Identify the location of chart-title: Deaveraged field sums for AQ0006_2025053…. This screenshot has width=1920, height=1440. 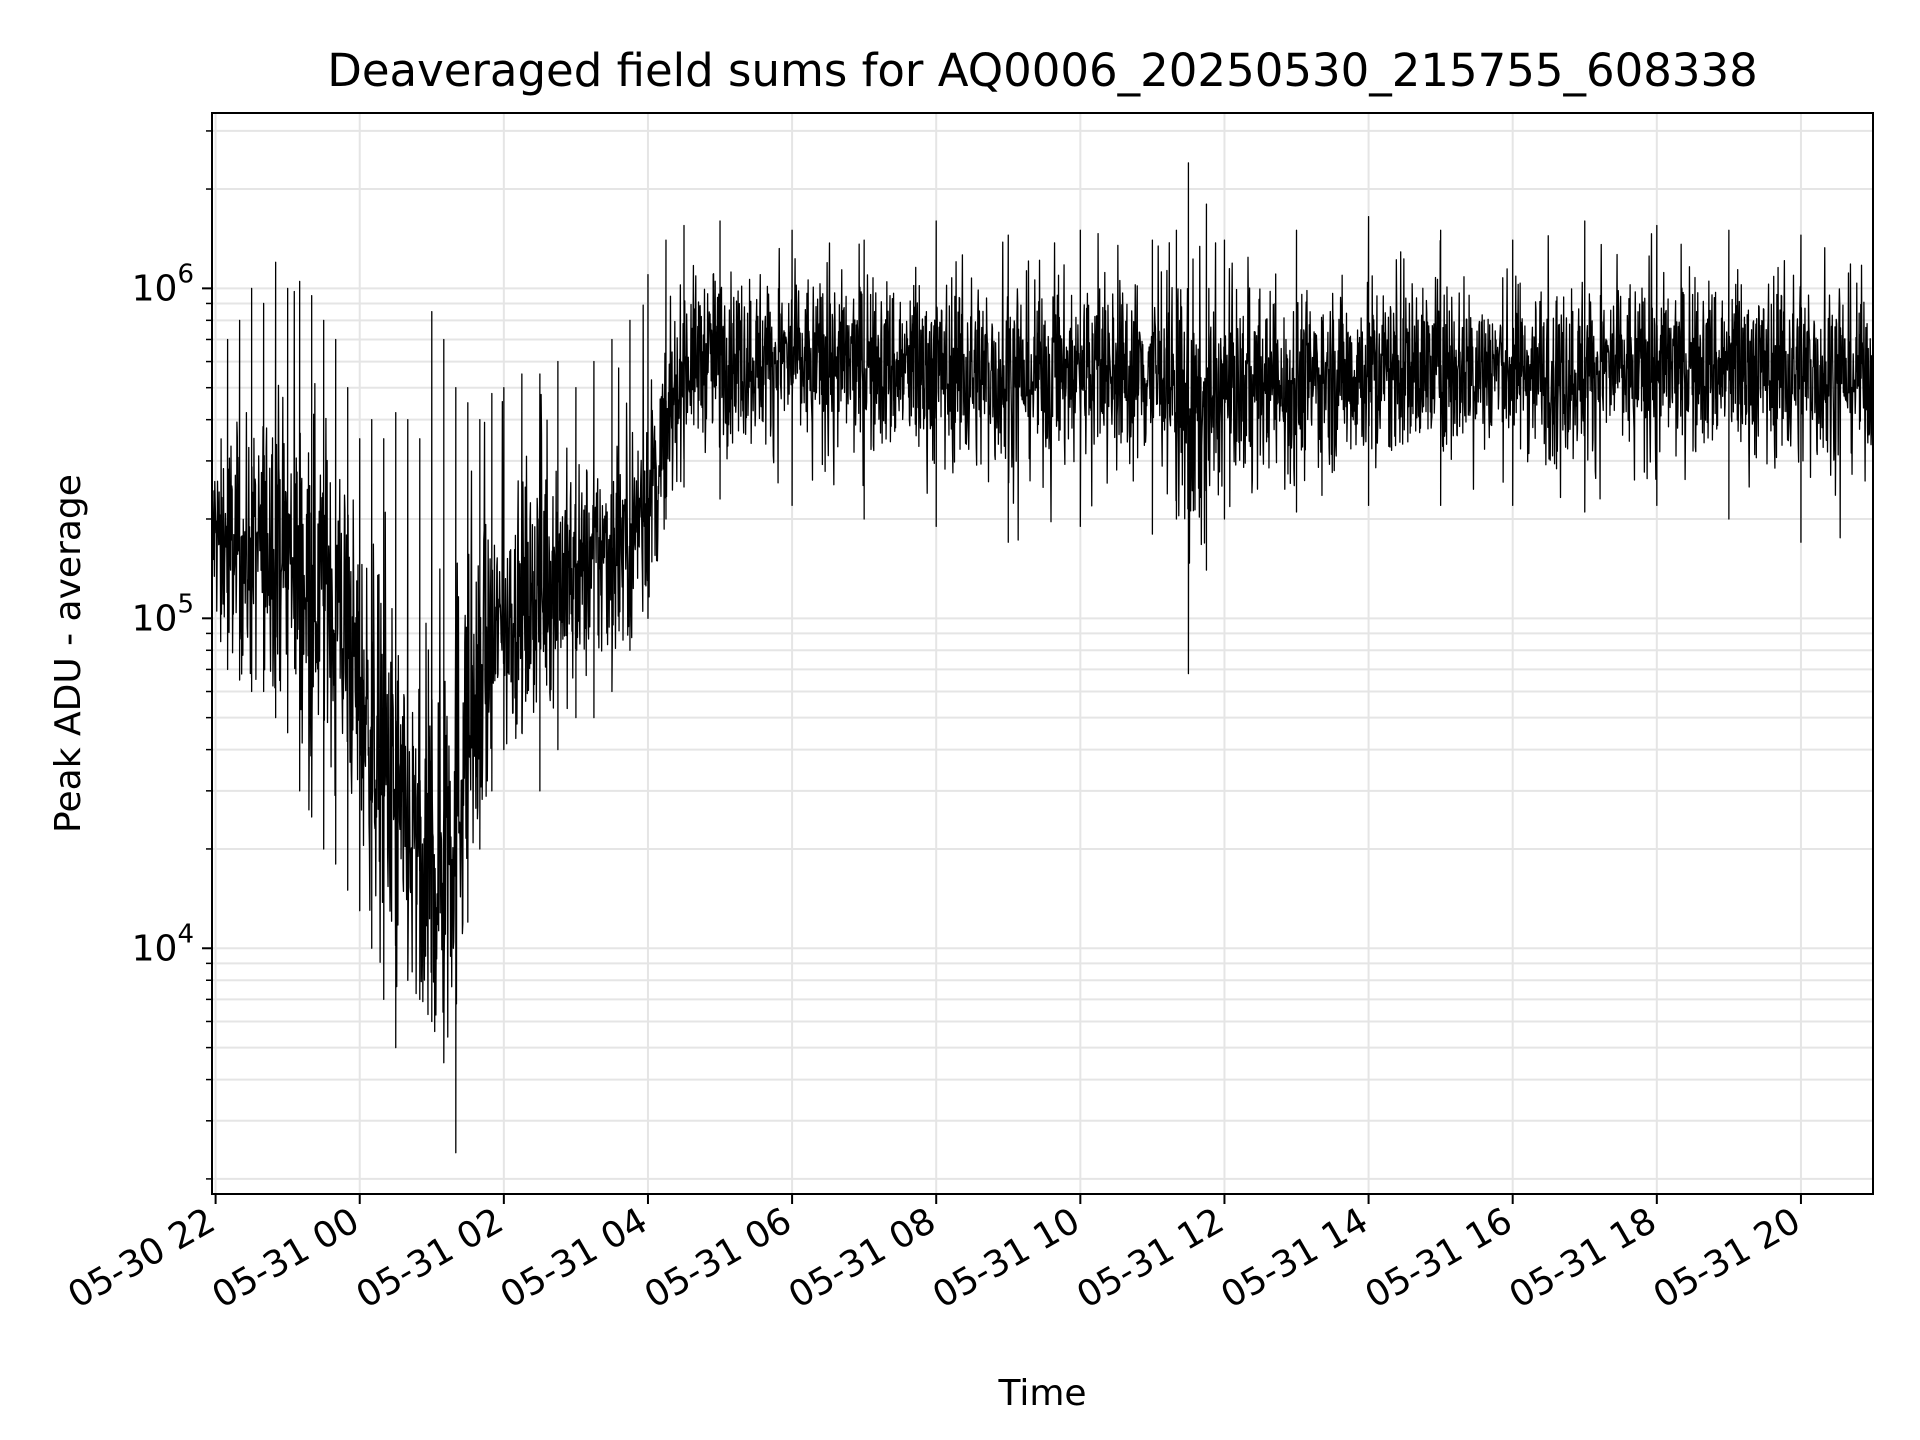
(1042, 70).